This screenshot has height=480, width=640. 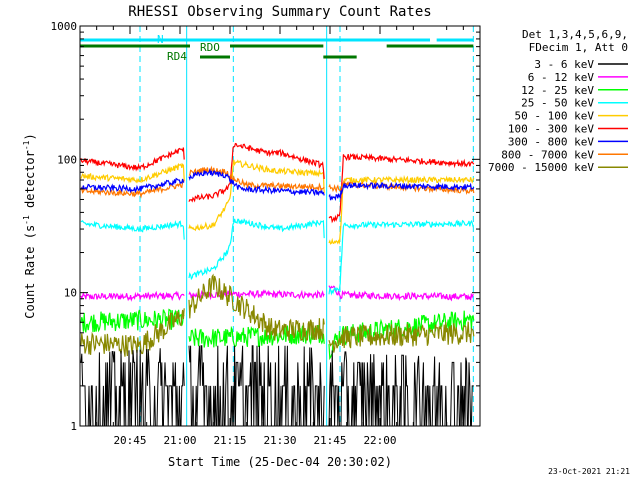 I want to click on legend-label: 6 - 12 keV, so click(x=561, y=77).